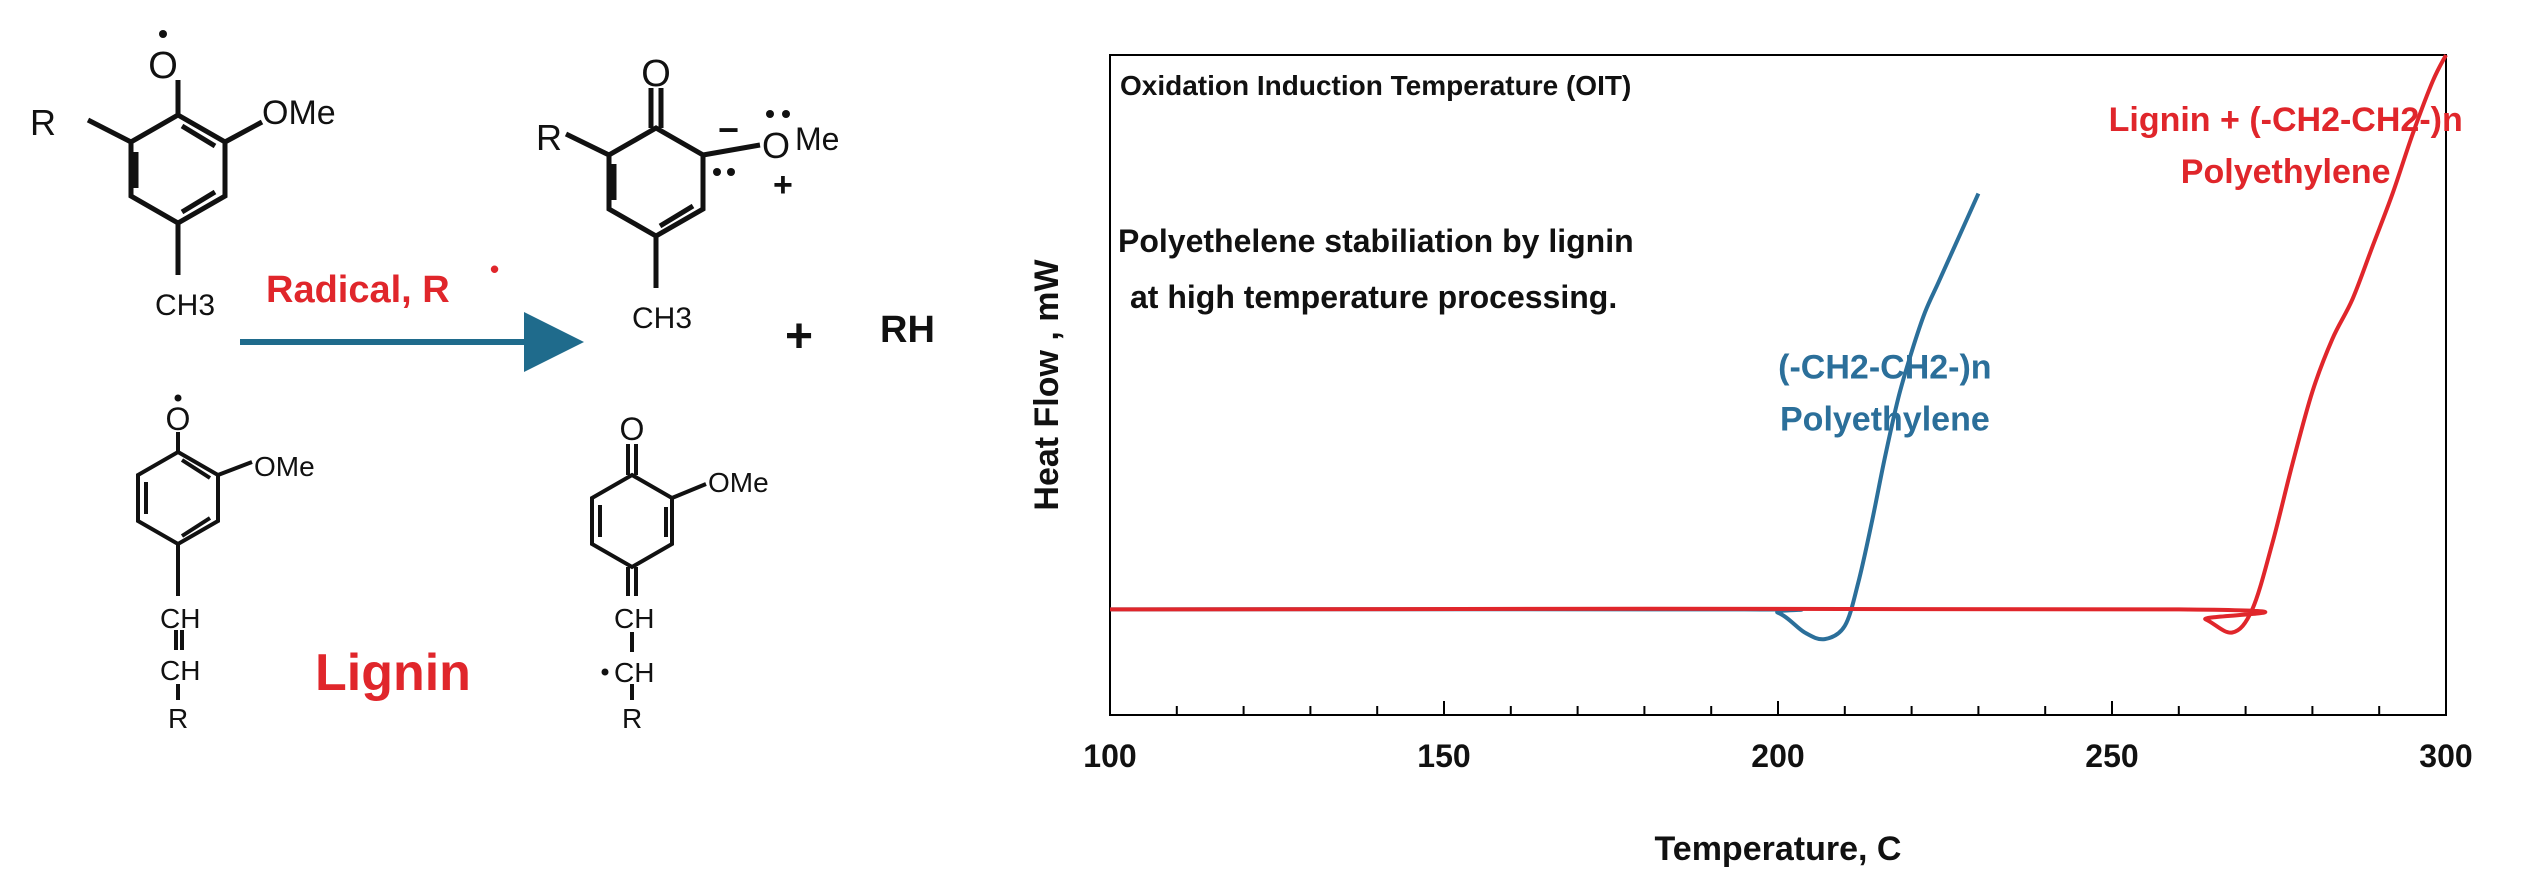  Describe the element at coordinates (393, 673) in the screenshot. I see `lignin-label: Lignin` at that location.